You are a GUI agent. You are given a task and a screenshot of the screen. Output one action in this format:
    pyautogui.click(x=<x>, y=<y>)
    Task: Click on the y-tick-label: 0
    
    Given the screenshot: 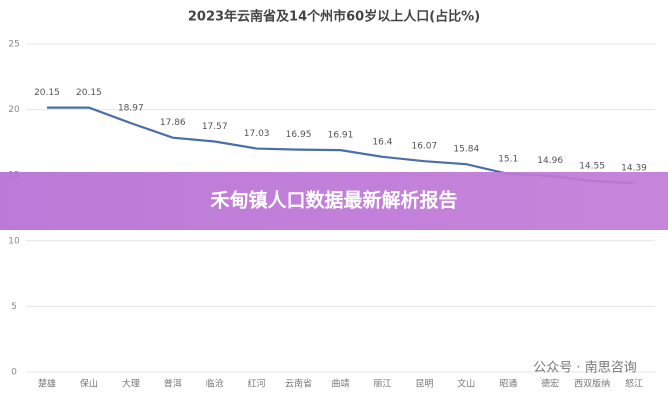 What is the action you would take?
    pyautogui.click(x=14, y=373)
    